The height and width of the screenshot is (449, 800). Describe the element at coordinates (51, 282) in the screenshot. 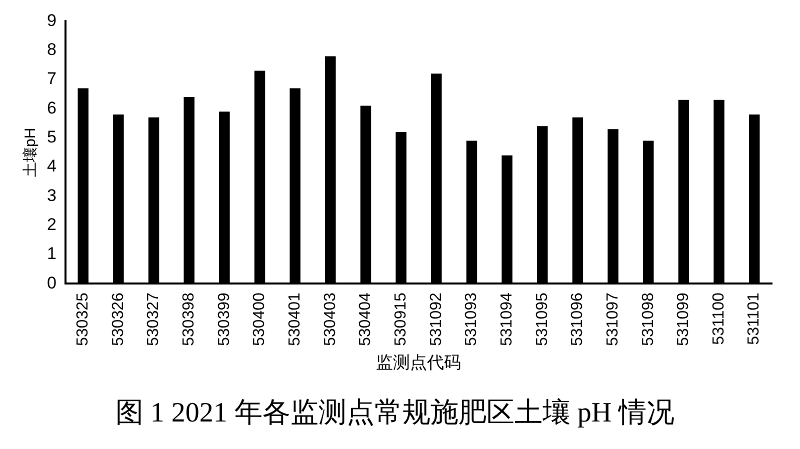

I see `y-tick-label: 0` at that location.